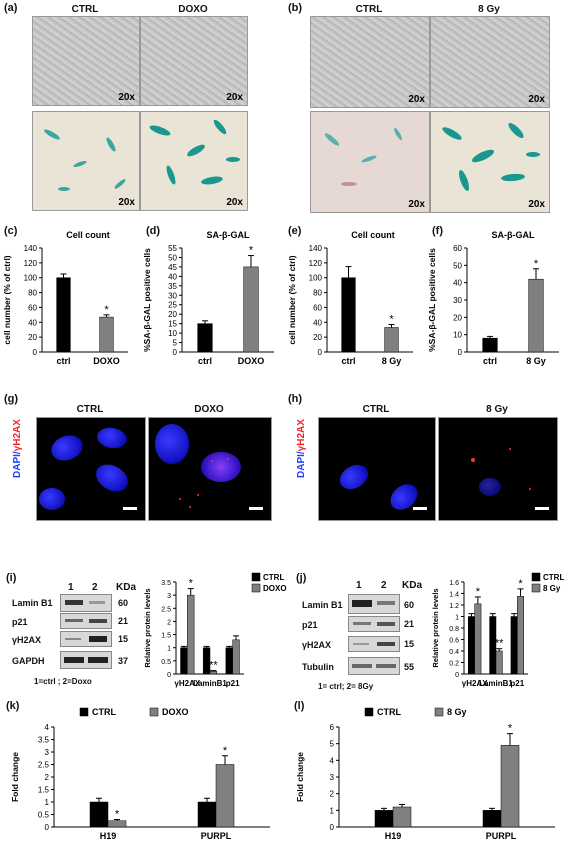  What do you see at coordinates (210, 469) in the screenshot?
I see `immunofluorescence-doxo-image` at bounding box center [210, 469].